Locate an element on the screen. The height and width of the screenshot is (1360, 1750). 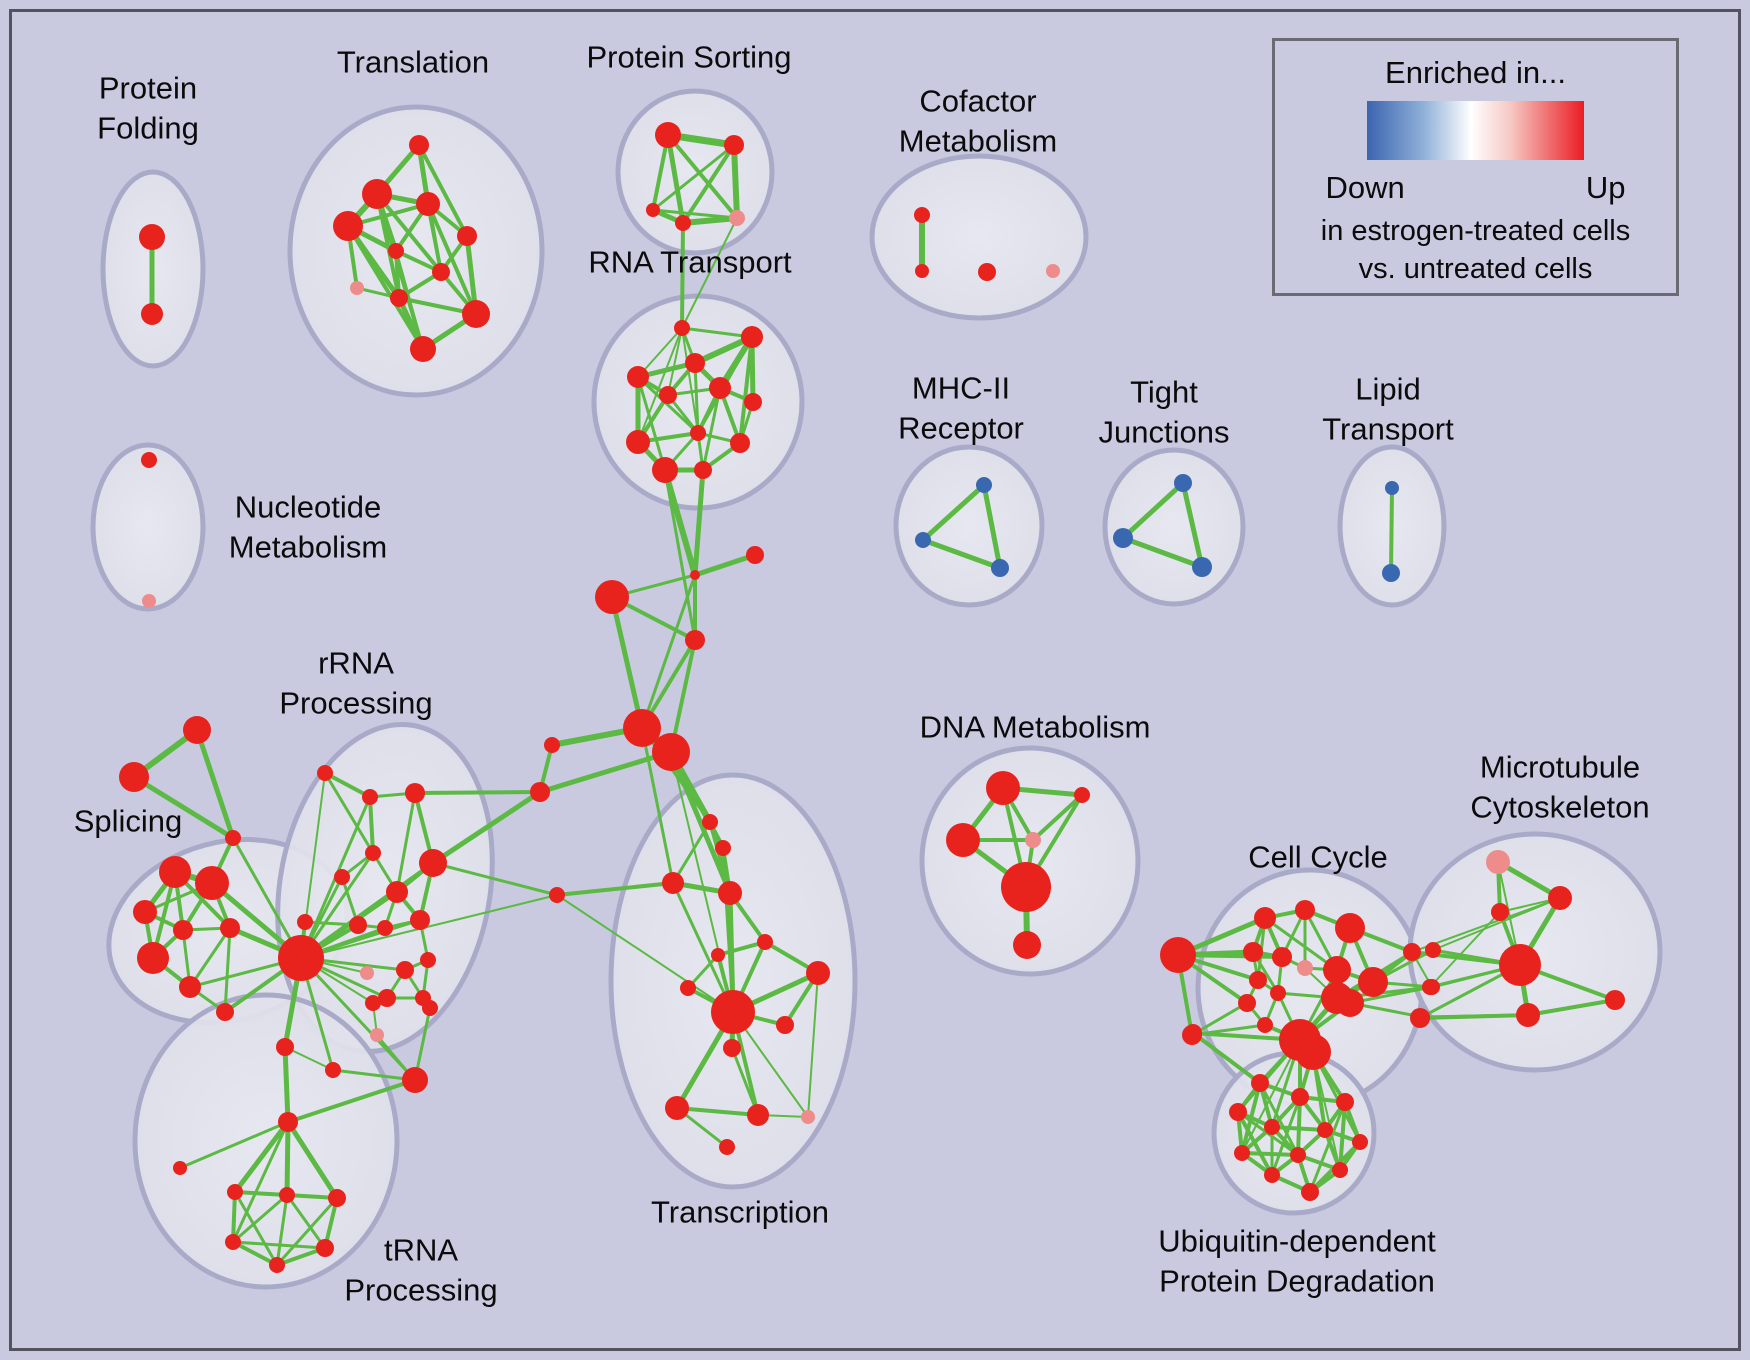
cluster-label-microtubule-cytoskeleton: Microtubule is located at coordinates (1560, 767).